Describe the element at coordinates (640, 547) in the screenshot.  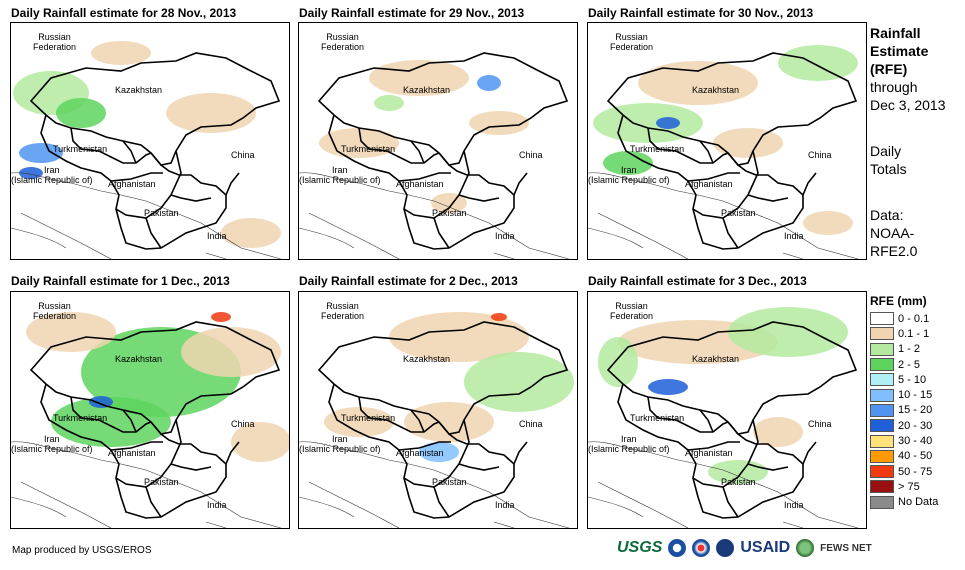
I see `usgs-logo: USGS` at that location.